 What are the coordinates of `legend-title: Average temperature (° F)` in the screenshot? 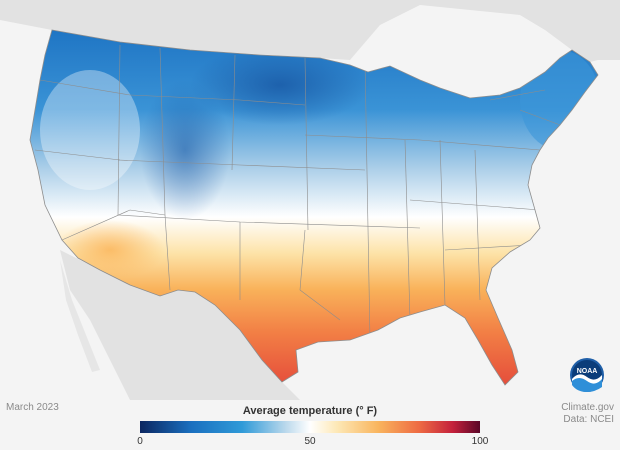 It's located at (310, 411).